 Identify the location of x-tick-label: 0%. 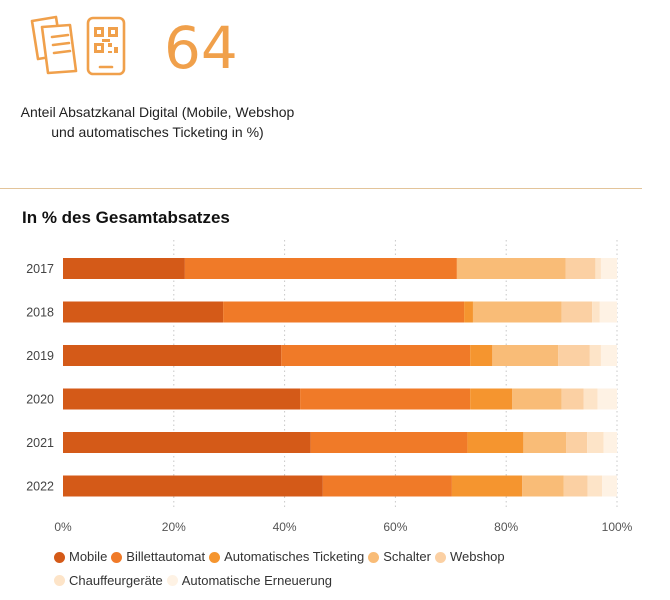
(63, 527).